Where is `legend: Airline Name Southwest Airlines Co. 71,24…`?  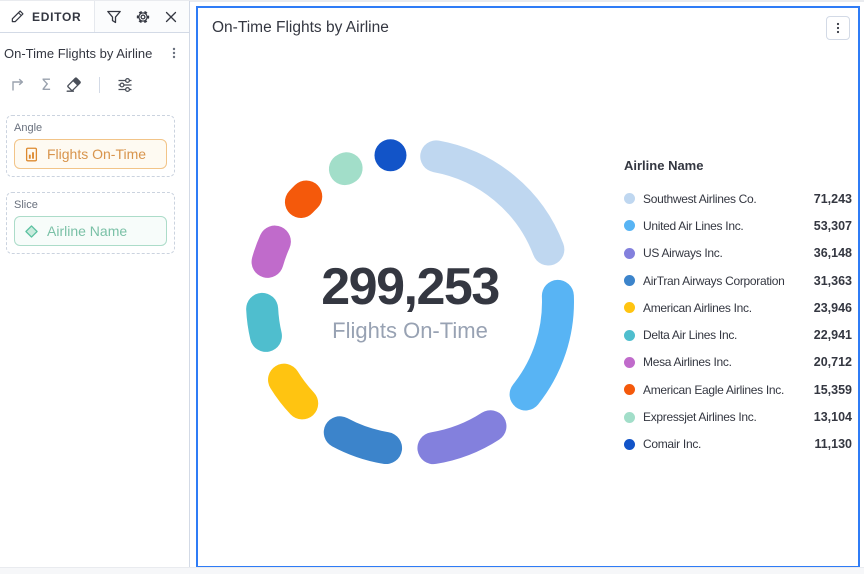 legend: Airline Name Southwest Airlines Co. 71,24… is located at coordinates (738, 308).